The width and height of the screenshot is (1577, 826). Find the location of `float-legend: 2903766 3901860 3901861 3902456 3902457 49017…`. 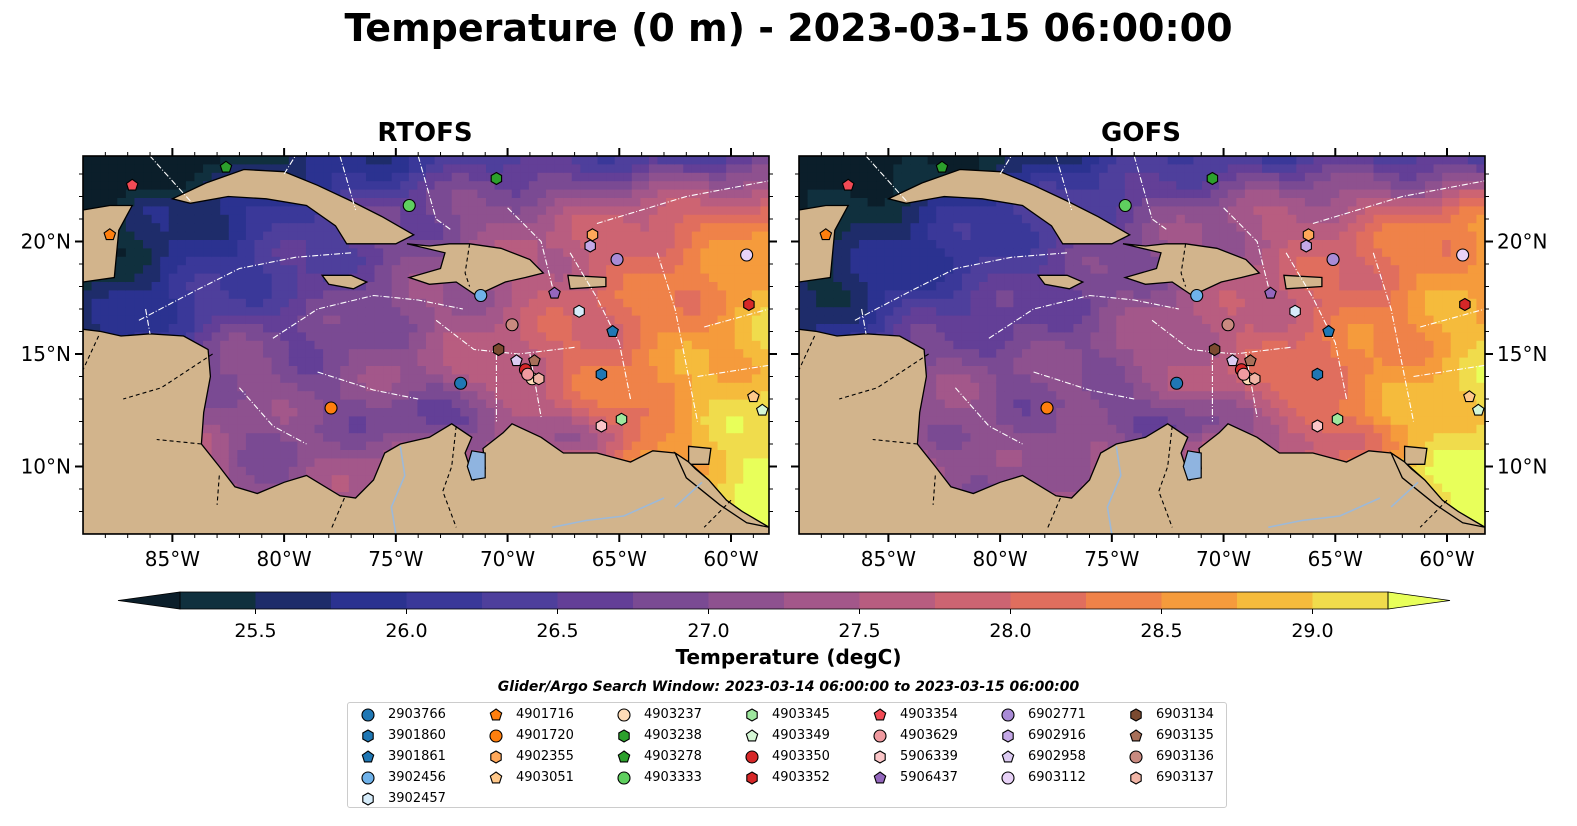

float-legend: 2903766 3901860 3901861 3902456 3902457 49017… is located at coordinates (787, 755).